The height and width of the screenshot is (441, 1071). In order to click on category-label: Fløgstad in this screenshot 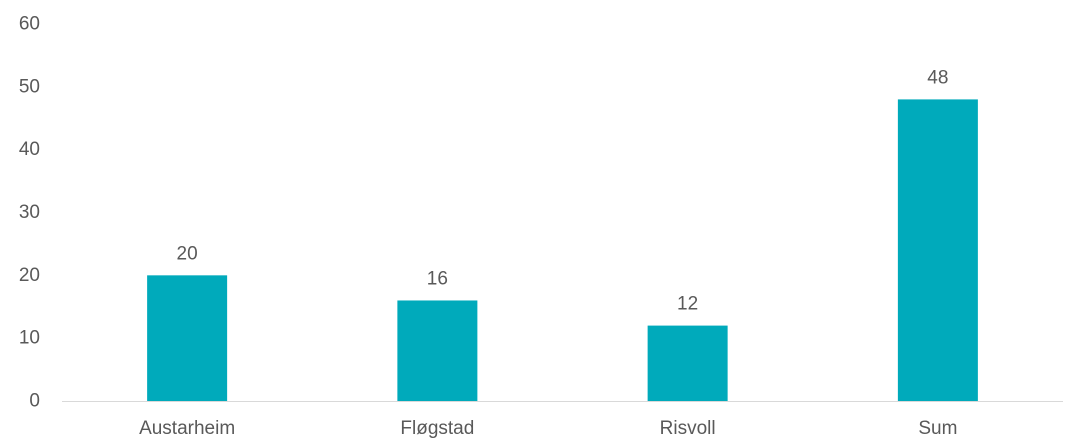, I will do `click(437, 428)`.